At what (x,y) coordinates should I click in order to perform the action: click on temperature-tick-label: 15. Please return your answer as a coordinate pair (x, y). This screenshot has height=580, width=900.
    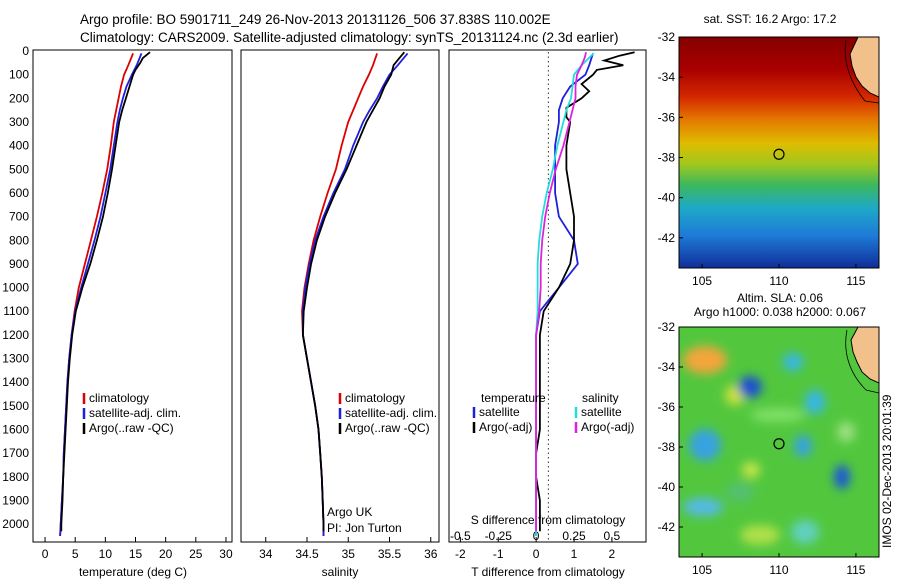
    Looking at the image, I should click on (136, 554).